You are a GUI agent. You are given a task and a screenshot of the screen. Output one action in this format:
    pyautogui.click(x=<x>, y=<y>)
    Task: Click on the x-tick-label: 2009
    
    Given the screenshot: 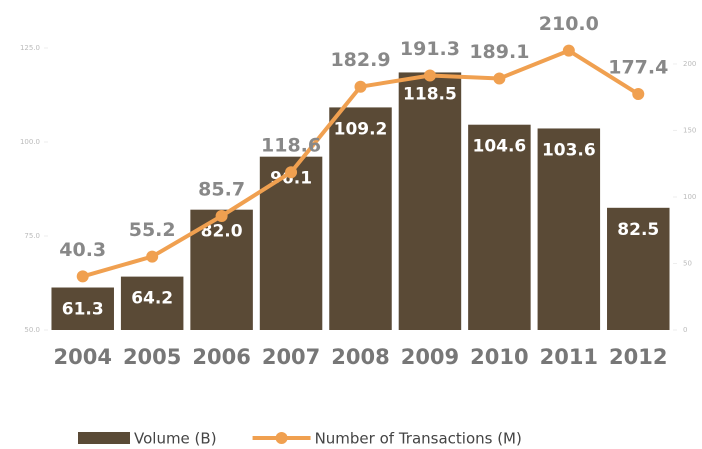 What is the action you would take?
    pyautogui.click(x=430, y=357)
    